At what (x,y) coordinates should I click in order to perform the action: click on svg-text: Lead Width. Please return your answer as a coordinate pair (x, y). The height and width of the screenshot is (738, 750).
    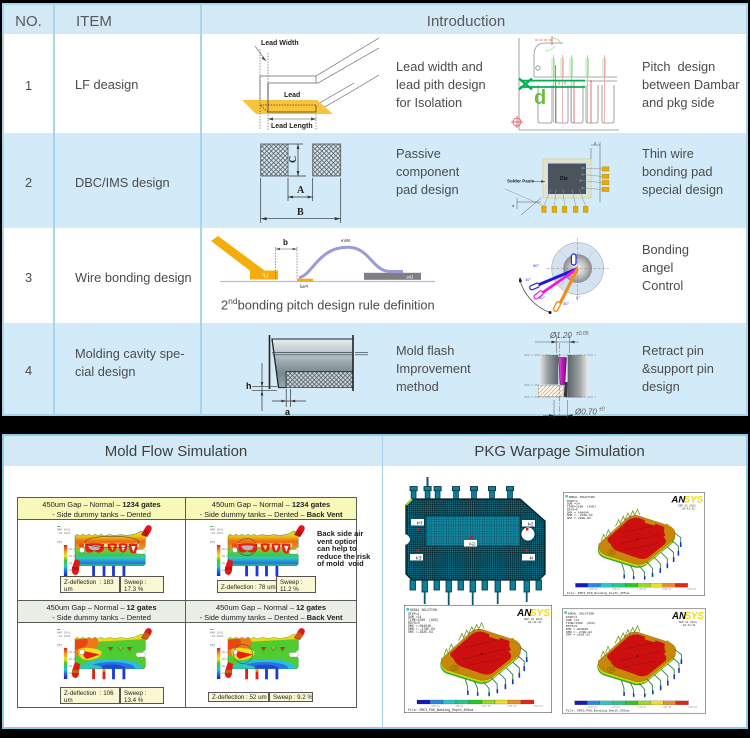
    Looking at the image, I should click on (280, 43).